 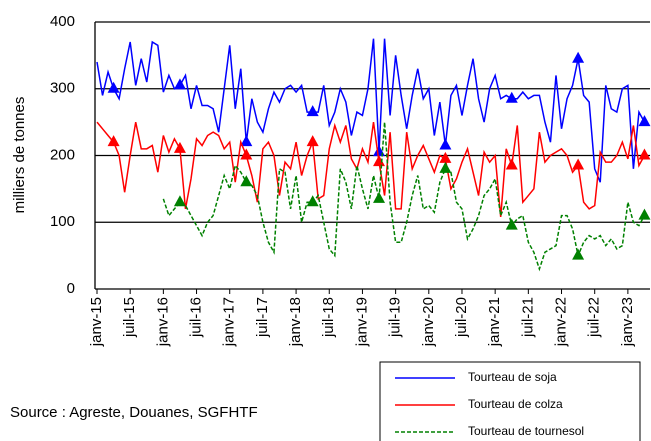 What do you see at coordinates (627, 322) in the screenshot?
I see `x-tick-label: janv-23` at bounding box center [627, 322].